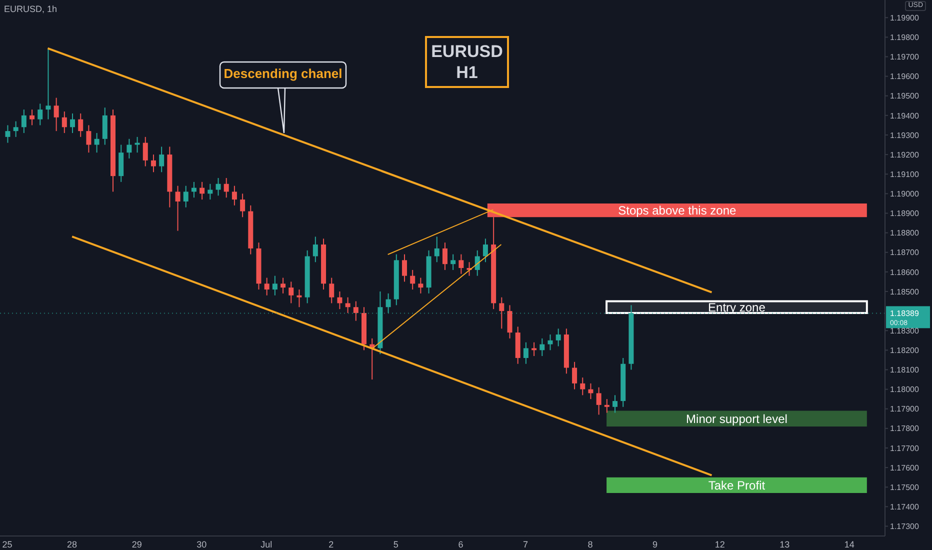  I want to click on y-tick-label: 1.19200, so click(905, 155).